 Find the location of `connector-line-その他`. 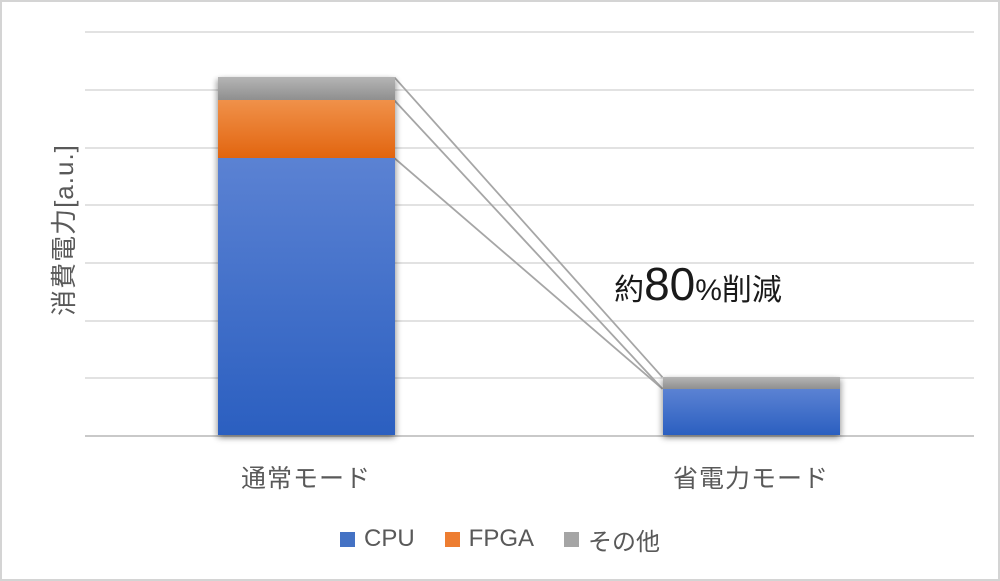

connector-line-その他 is located at coordinates (528, 227).